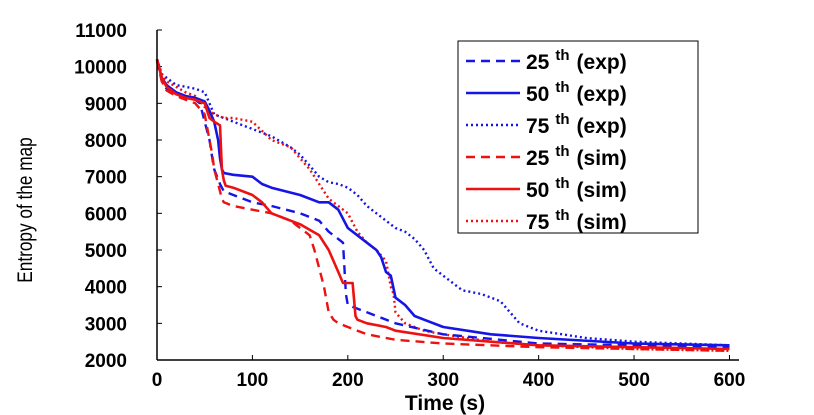 Image resolution: width=814 pixels, height=415 pixels. Describe the element at coordinates (106, 361) in the screenshot. I see `y-tick-label: 2000` at that location.